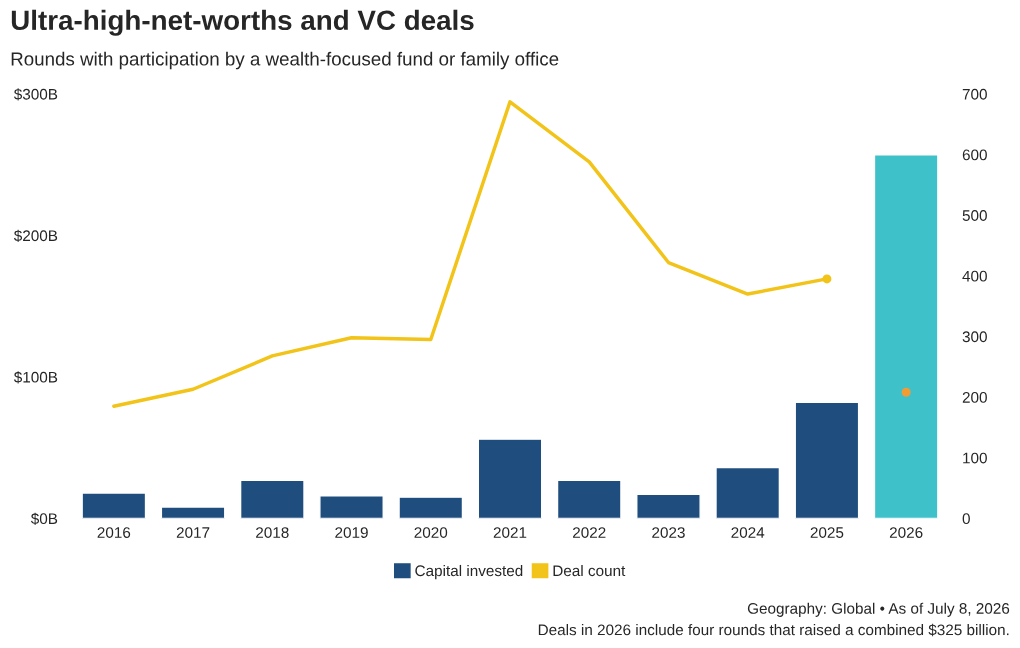 The image size is (1020, 648). What do you see at coordinates (35, 377) in the screenshot?
I see `y-tick-label: $100B` at bounding box center [35, 377].